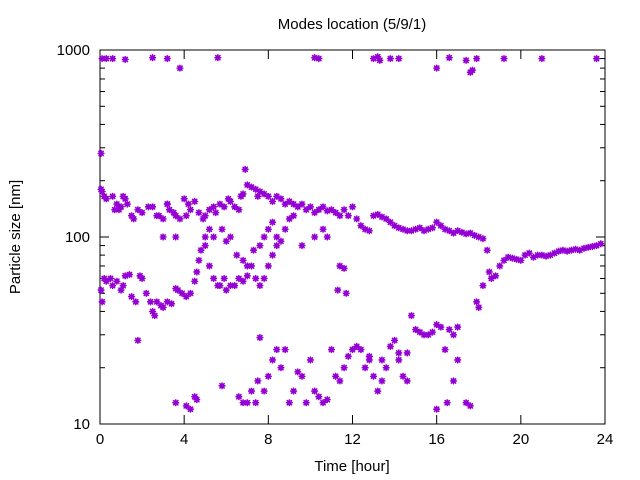 The height and width of the screenshot is (480, 640). Describe the element at coordinates (605, 439) in the screenshot. I see `x-tick-label: 24` at that location.